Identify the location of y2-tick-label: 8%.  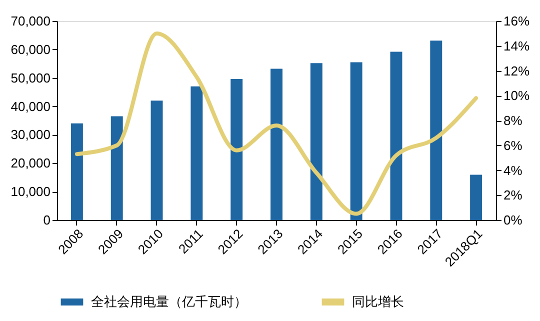
(513, 120).